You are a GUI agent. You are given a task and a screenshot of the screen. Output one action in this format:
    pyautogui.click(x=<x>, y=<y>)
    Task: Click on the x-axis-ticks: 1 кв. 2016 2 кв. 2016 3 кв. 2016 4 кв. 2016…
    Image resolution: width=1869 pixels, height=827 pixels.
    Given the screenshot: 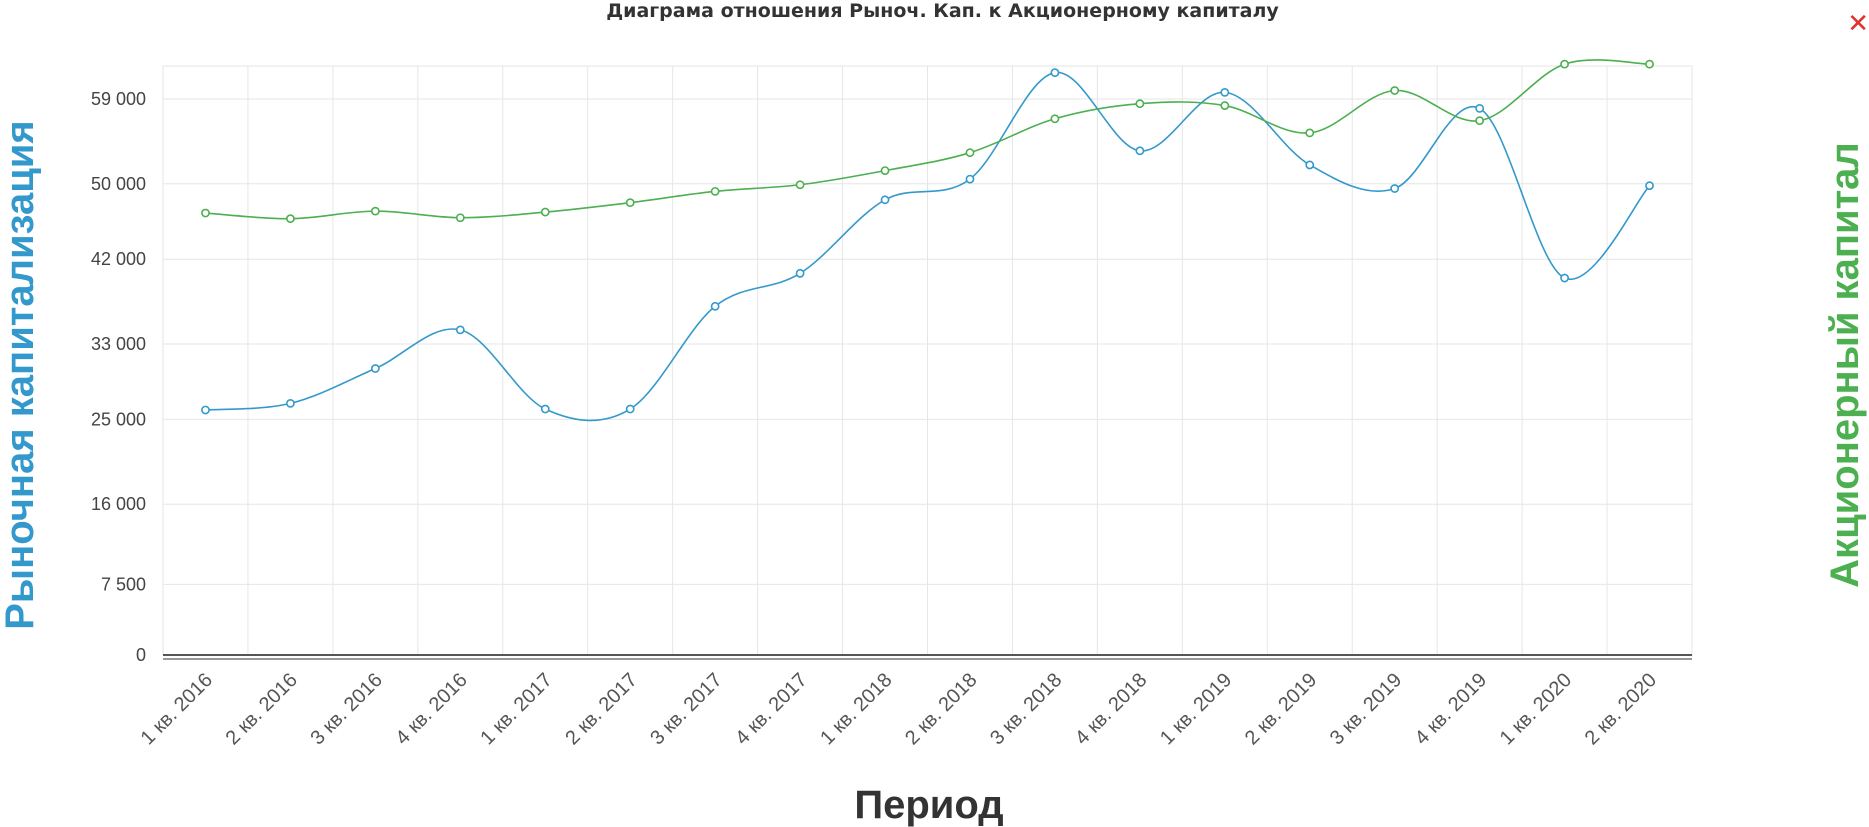 What is the action you would take?
    pyautogui.click(x=899, y=709)
    